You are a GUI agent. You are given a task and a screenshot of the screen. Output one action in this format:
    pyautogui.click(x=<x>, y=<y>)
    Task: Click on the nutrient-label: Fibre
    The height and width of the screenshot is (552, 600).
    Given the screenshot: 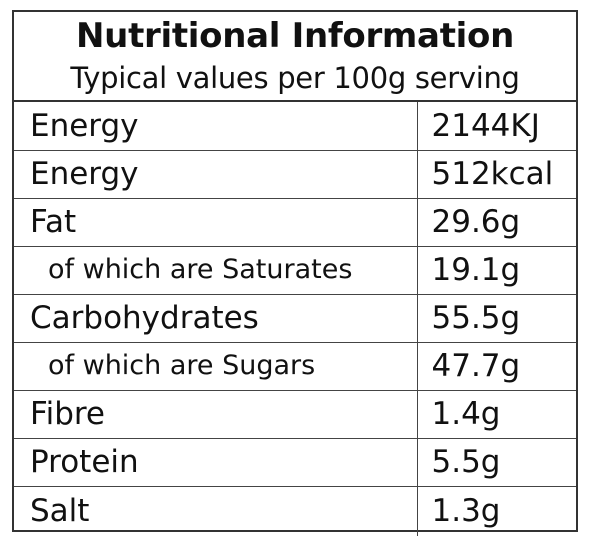 What is the action you would take?
    pyautogui.click(x=216, y=414)
    